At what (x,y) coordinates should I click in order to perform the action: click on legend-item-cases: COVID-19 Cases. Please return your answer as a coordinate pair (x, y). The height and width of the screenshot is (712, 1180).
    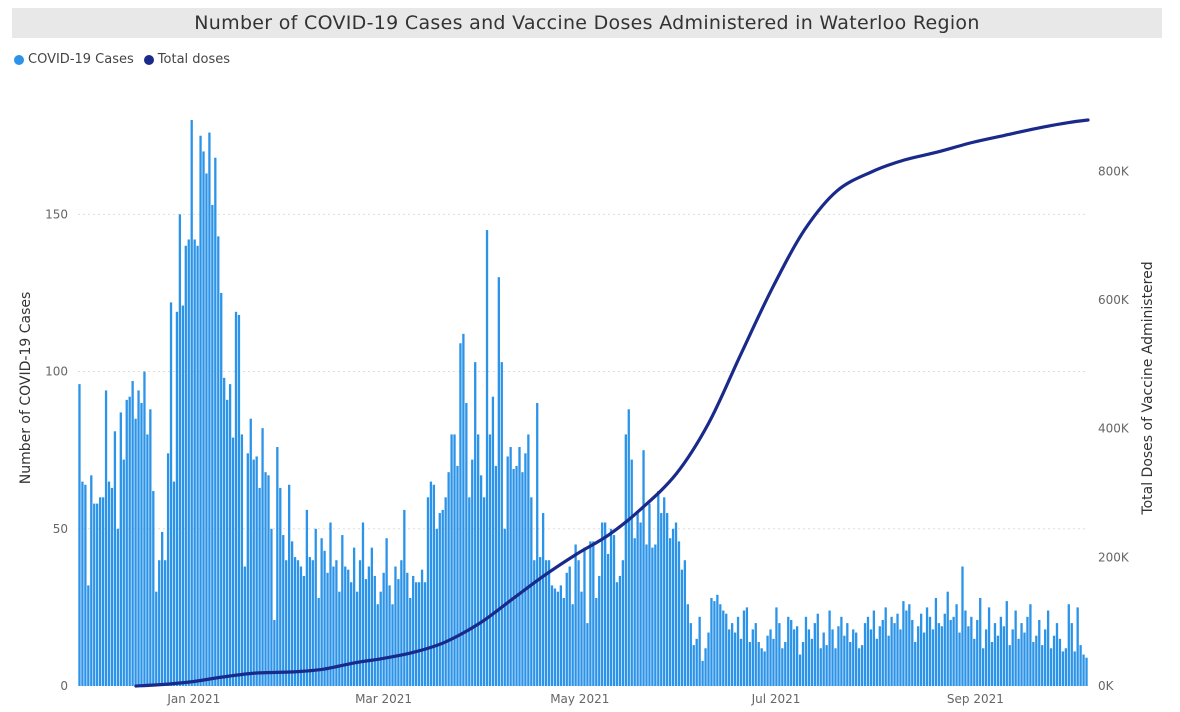
    Looking at the image, I should click on (74, 59).